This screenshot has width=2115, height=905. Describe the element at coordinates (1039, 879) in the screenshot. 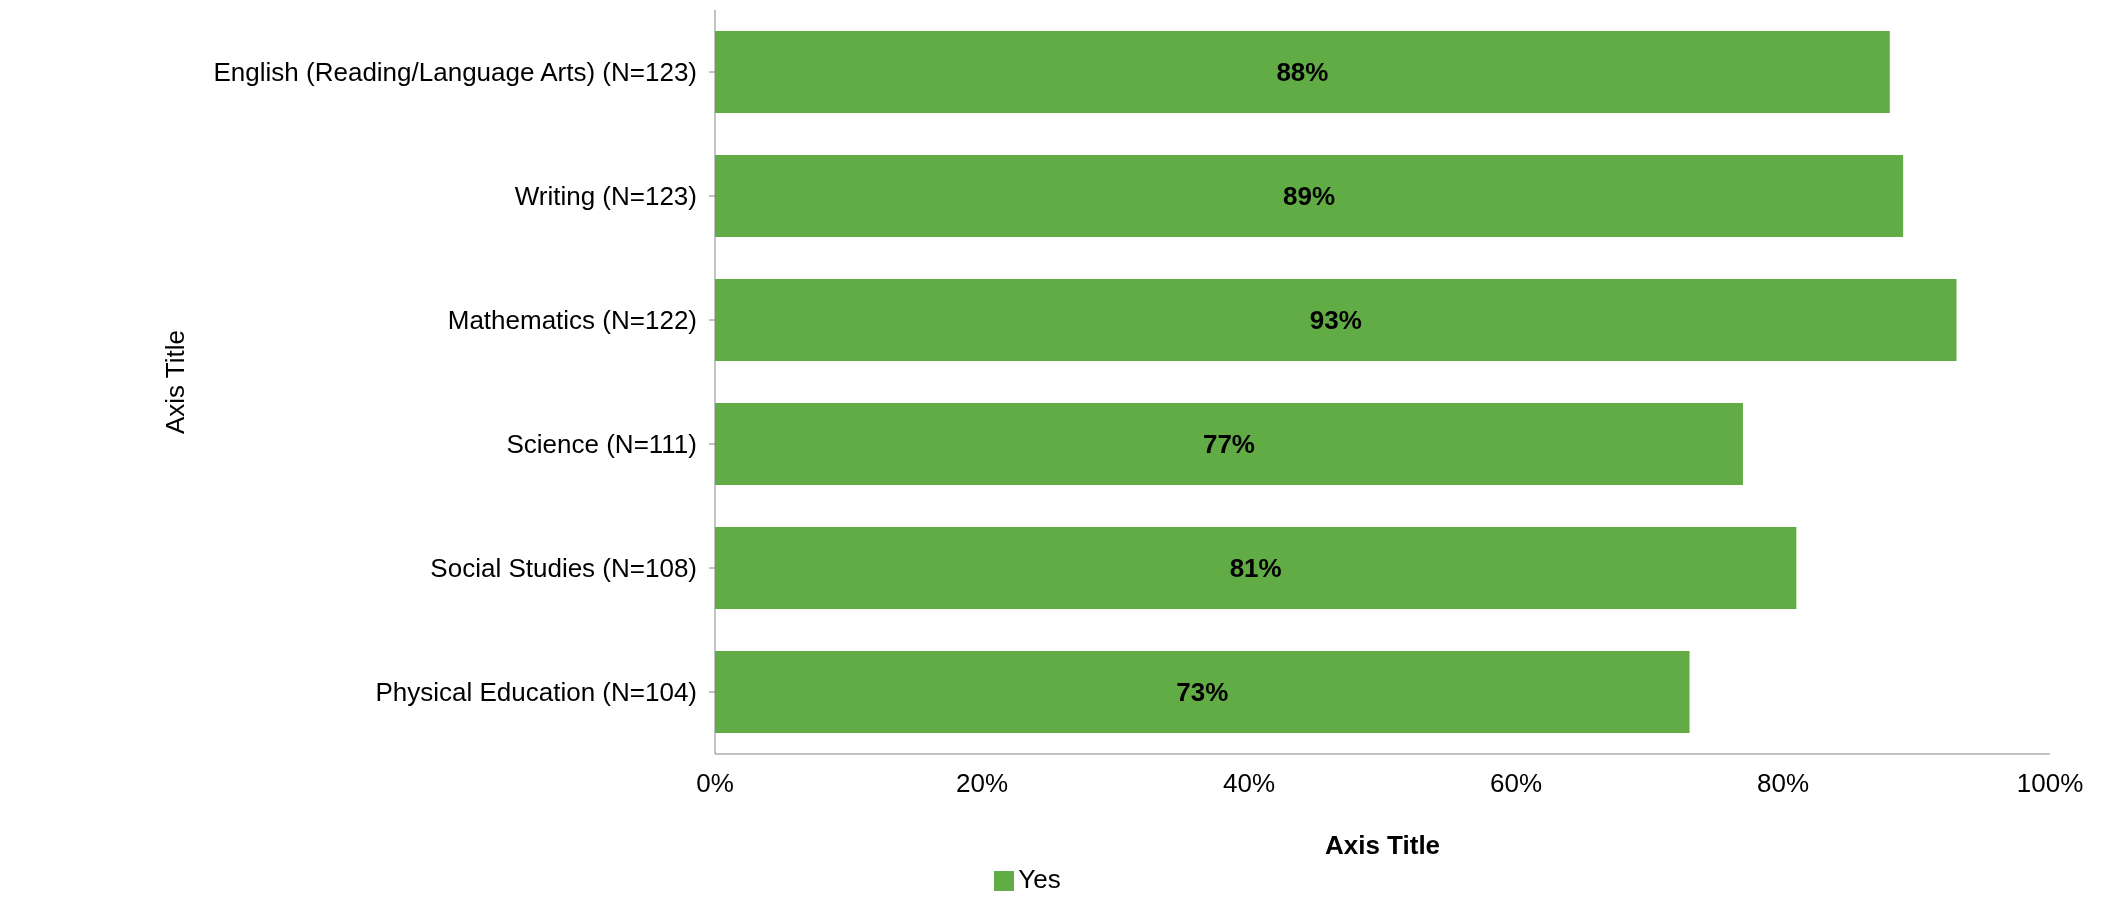

I see `legend-label: Yes` at that location.